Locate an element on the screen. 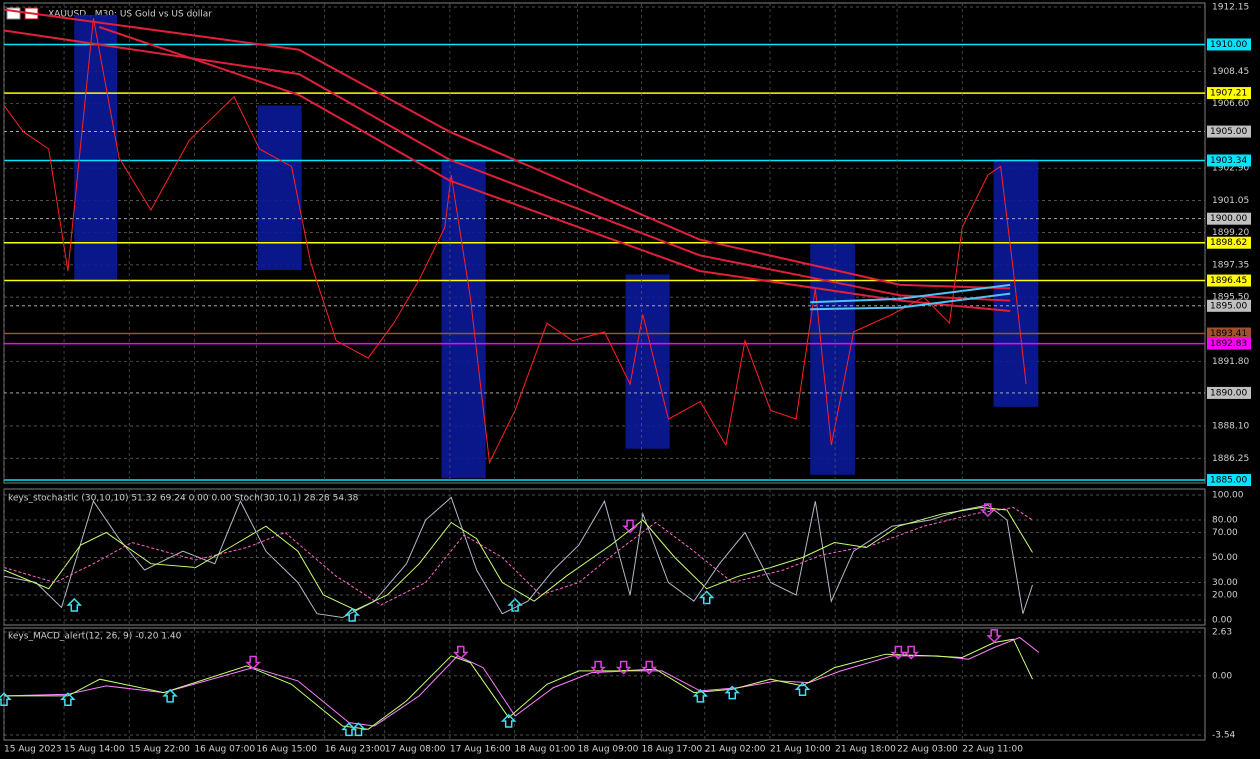 This screenshot has height=759, width=1260. level-label: 1910.00 is located at coordinates (1228, 45).